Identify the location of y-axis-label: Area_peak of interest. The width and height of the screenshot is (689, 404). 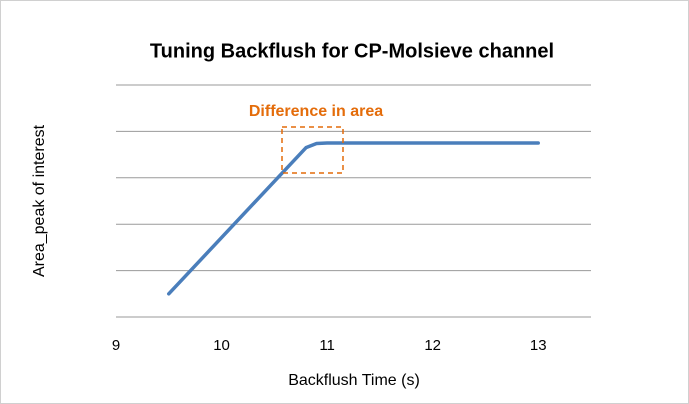
(39, 200).